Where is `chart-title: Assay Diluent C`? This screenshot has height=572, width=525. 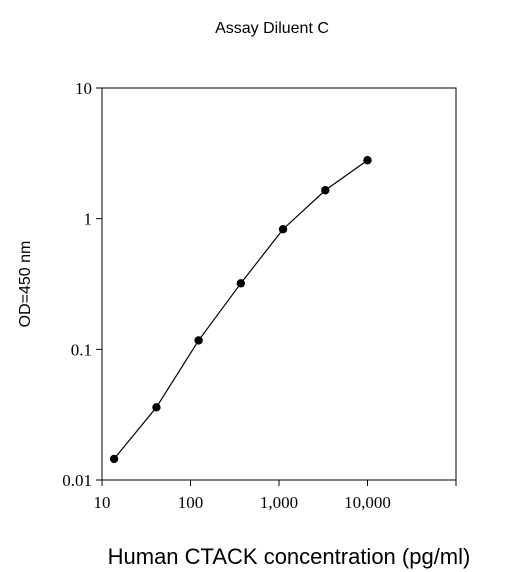
chart-title: Assay Diluent C is located at coordinates (272, 28).